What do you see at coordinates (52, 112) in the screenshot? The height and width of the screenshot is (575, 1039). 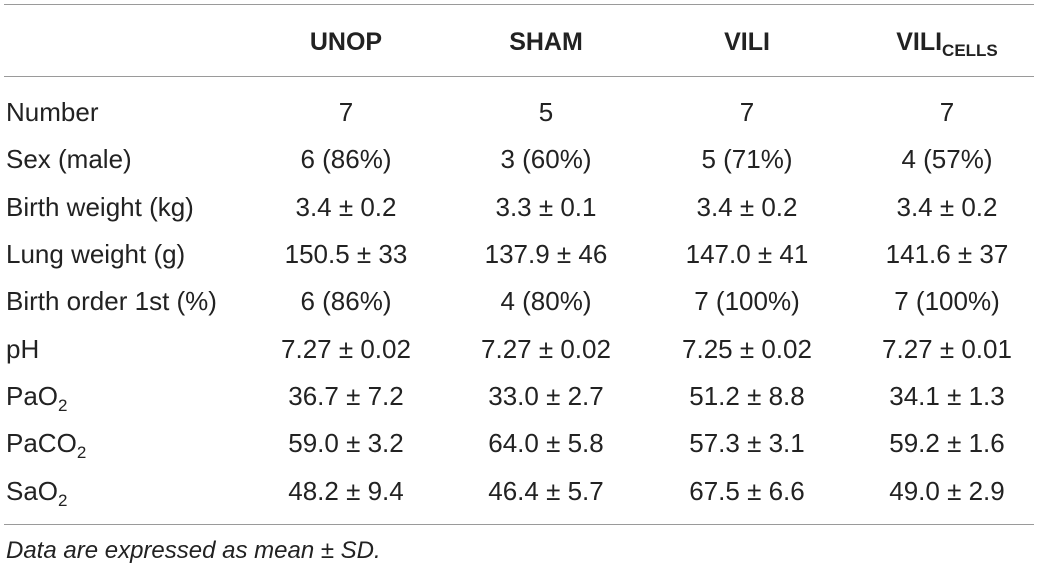 I see `row-label: Number` at bounding box center [52, 112].